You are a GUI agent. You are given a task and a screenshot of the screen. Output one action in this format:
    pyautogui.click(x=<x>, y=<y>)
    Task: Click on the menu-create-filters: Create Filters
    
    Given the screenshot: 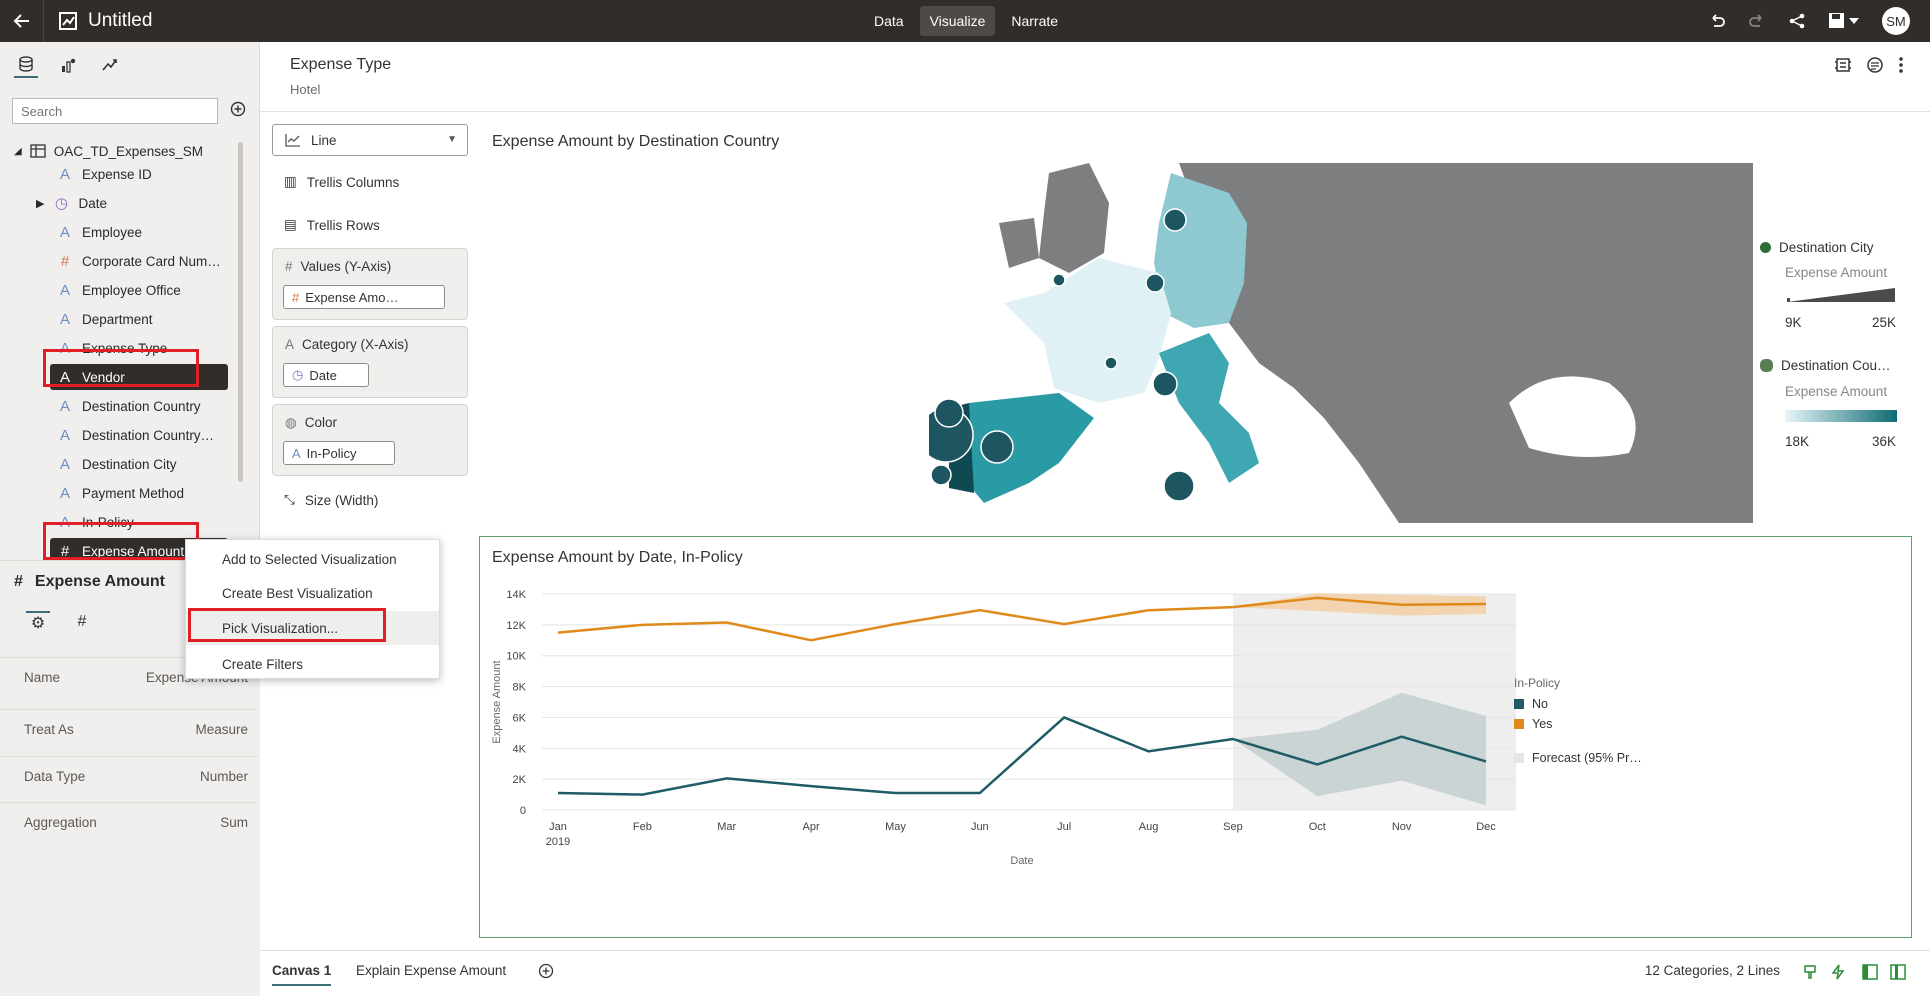 What is the action you would take?
    pyautogui.click(x=263, y=664)
    